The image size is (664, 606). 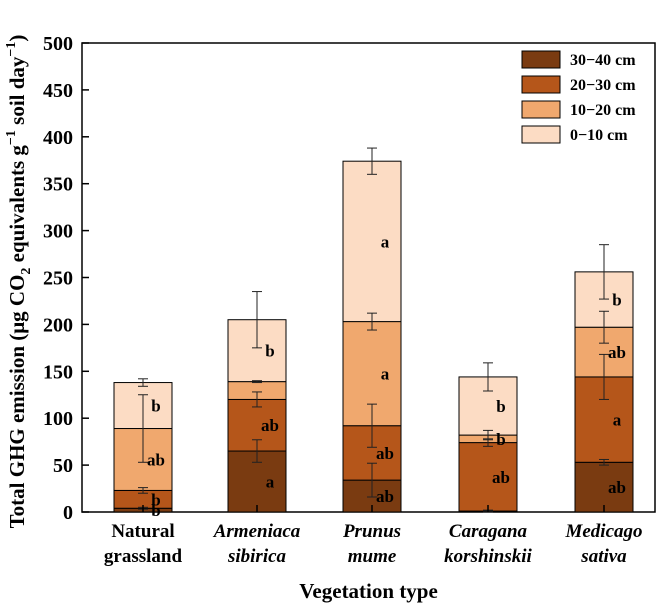 What do you see at coordinates (603, 531) in the screenshot?
I see `x-tick-label: Medicago` at bounding box center [603, 531].